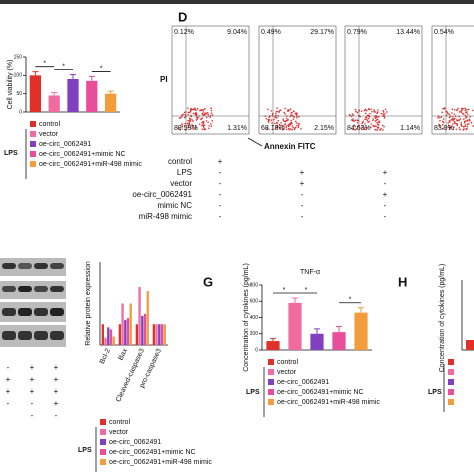 The image size is (474, 474). Describe the element at coordinates (237, 128) in the screenshot. I see `quadrant-value: 1.31%` at that location.